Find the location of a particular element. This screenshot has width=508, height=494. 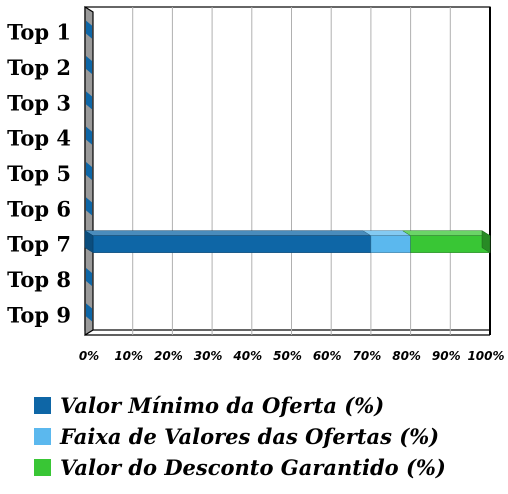

x-tick-label-10: 100% is located at coordinates (485, 356).